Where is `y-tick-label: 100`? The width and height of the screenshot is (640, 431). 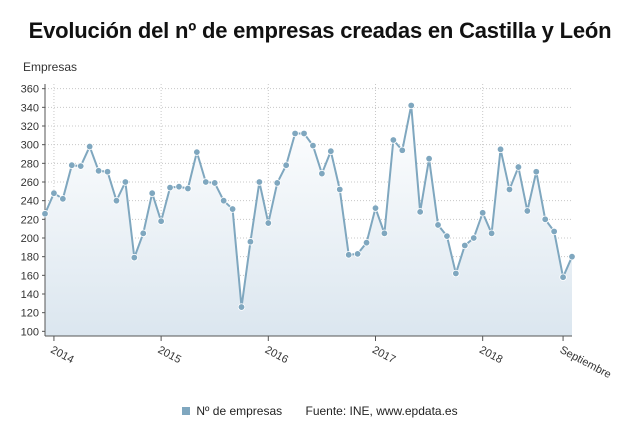 y-tick-label: 100 is located at coordinates (30, 332).